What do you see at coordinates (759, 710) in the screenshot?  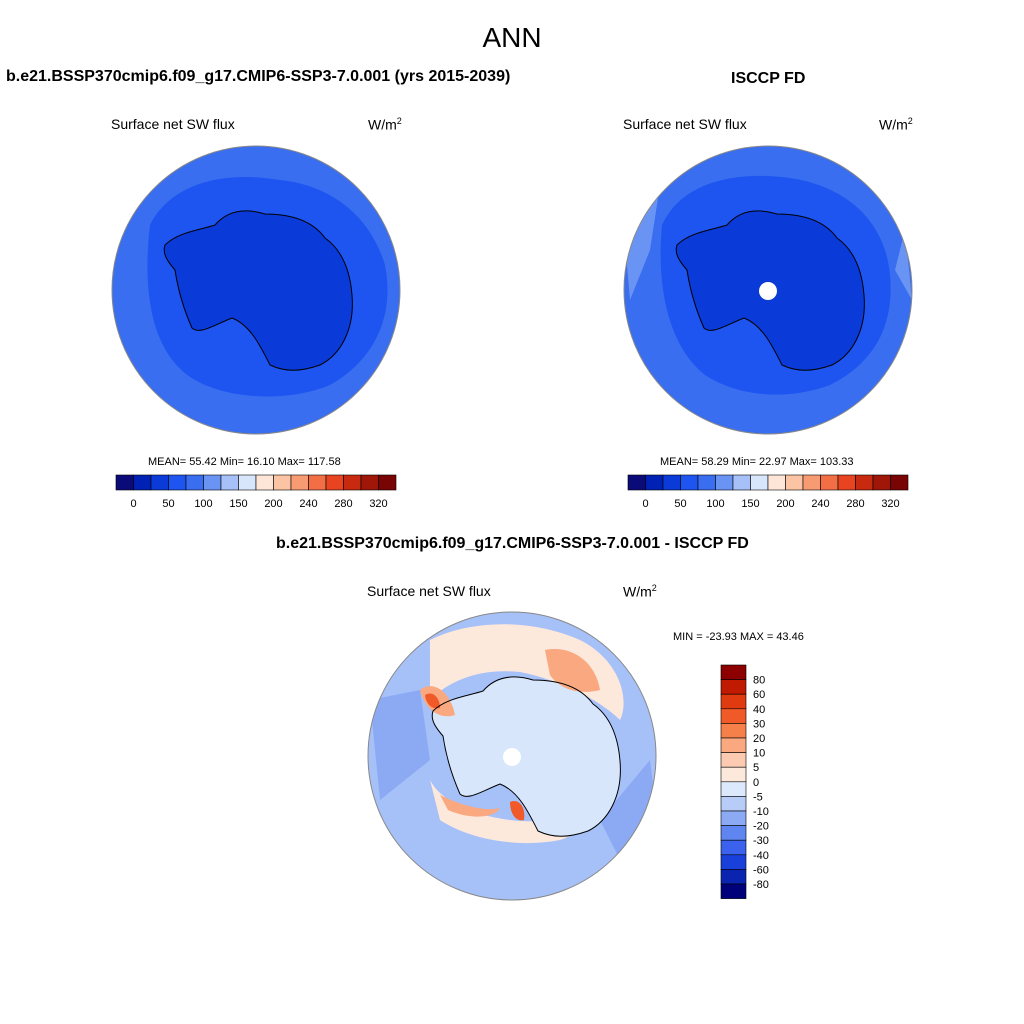 I see `colorbar-tick-label: 40` at bounding box center [759, 710].